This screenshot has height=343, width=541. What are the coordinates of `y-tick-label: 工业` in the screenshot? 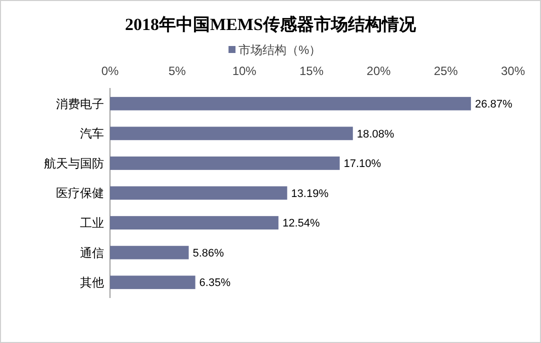 It's located at (92, 223).